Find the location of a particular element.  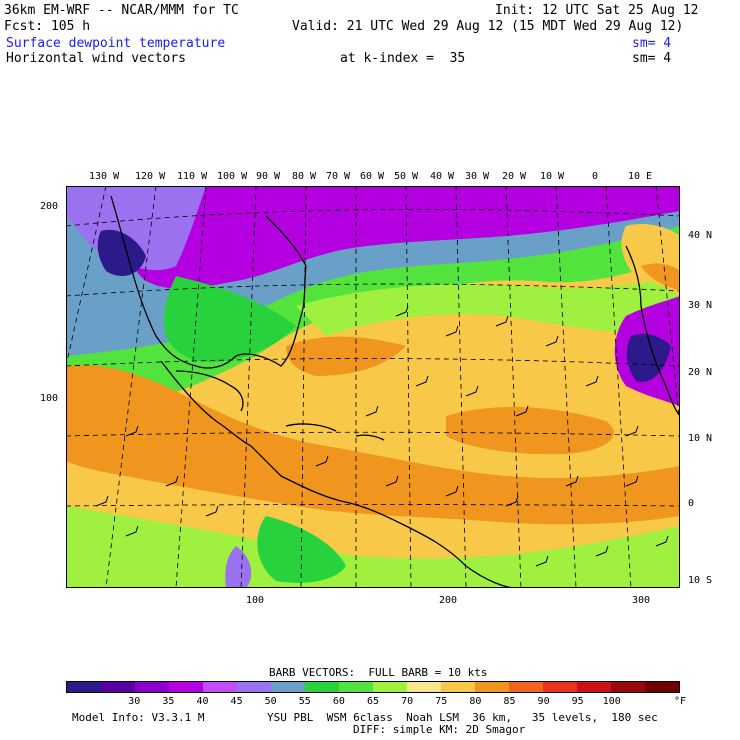

grid-label-bottom: 300 is located at coordinates (641, 600).